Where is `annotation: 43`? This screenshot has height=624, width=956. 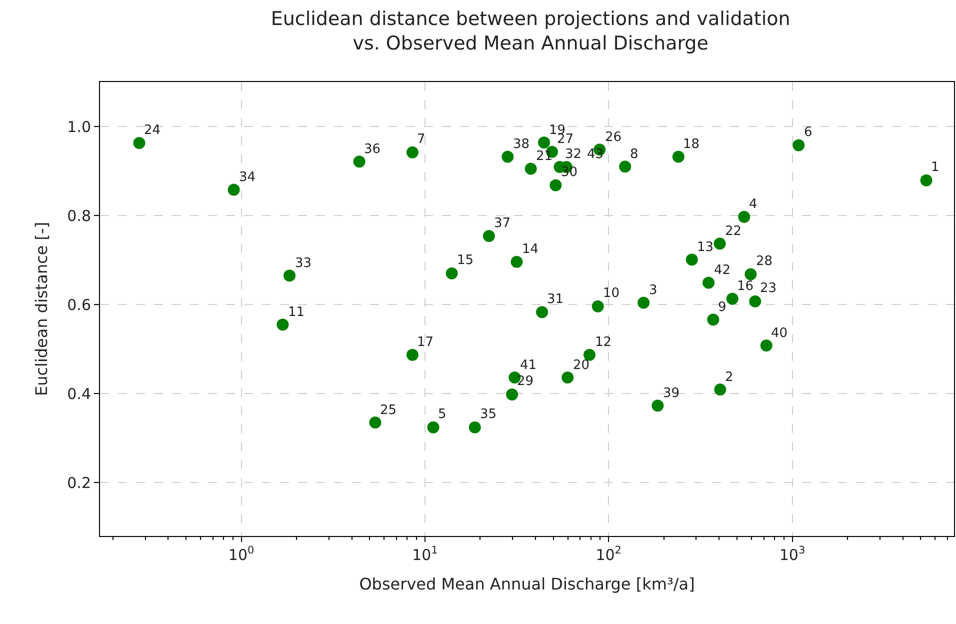
annotation: 43 is located at coordinates (595, 154).